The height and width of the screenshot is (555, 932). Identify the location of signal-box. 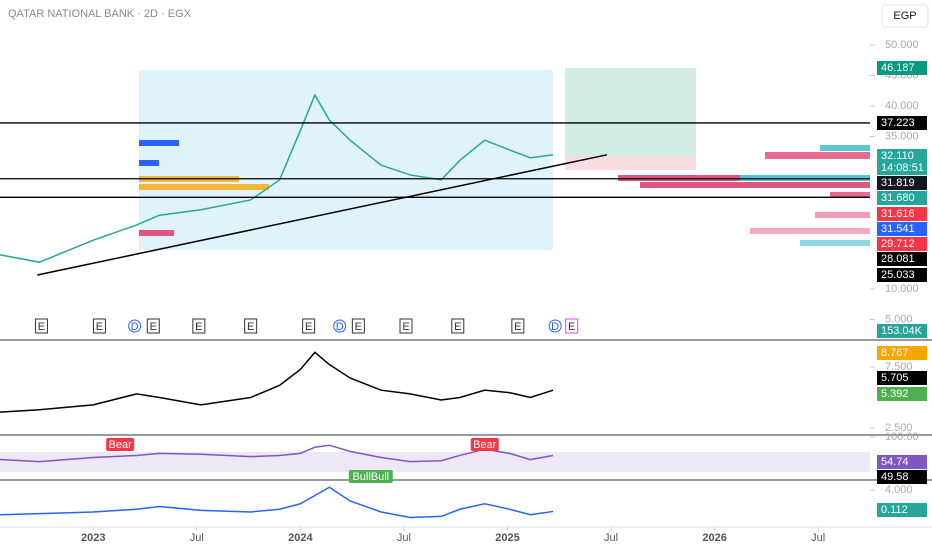
(370, 476).